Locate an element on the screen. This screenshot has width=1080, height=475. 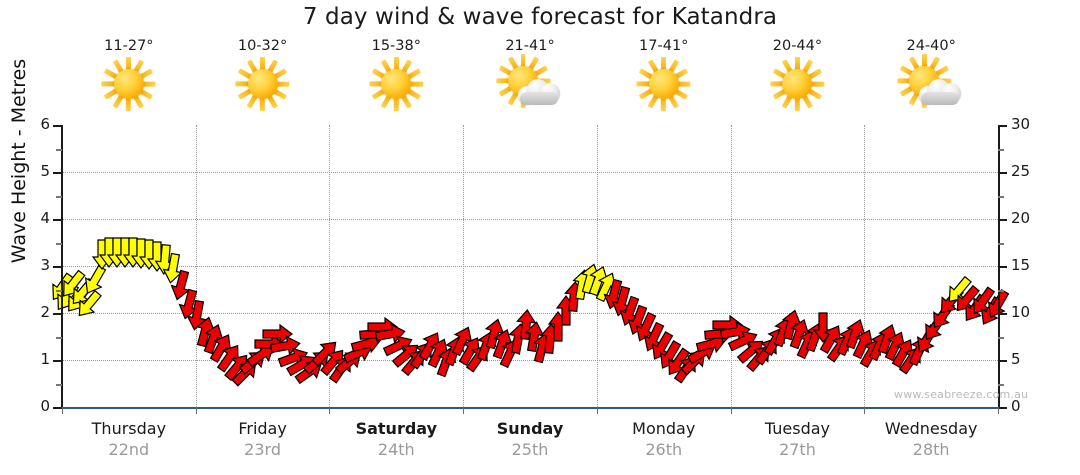
day-header-saturday: 15-38° is located at coordinates (396, 79).